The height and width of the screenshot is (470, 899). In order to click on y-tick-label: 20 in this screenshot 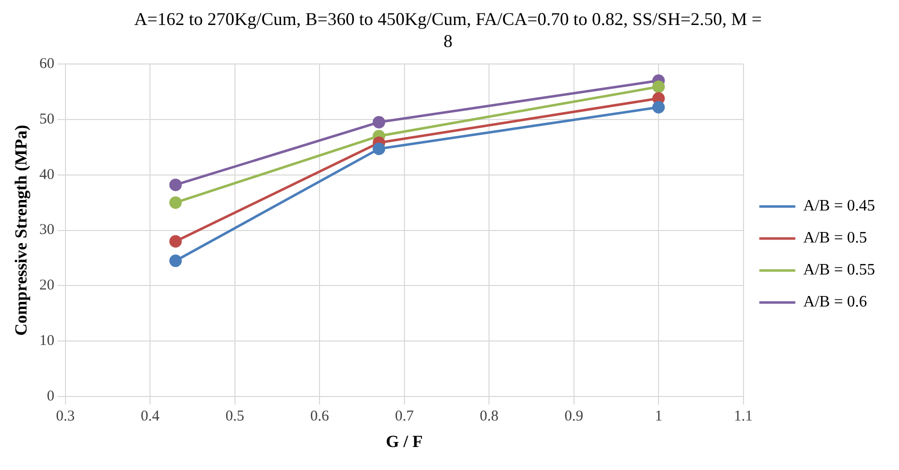, I will do `click(46, 286)`.